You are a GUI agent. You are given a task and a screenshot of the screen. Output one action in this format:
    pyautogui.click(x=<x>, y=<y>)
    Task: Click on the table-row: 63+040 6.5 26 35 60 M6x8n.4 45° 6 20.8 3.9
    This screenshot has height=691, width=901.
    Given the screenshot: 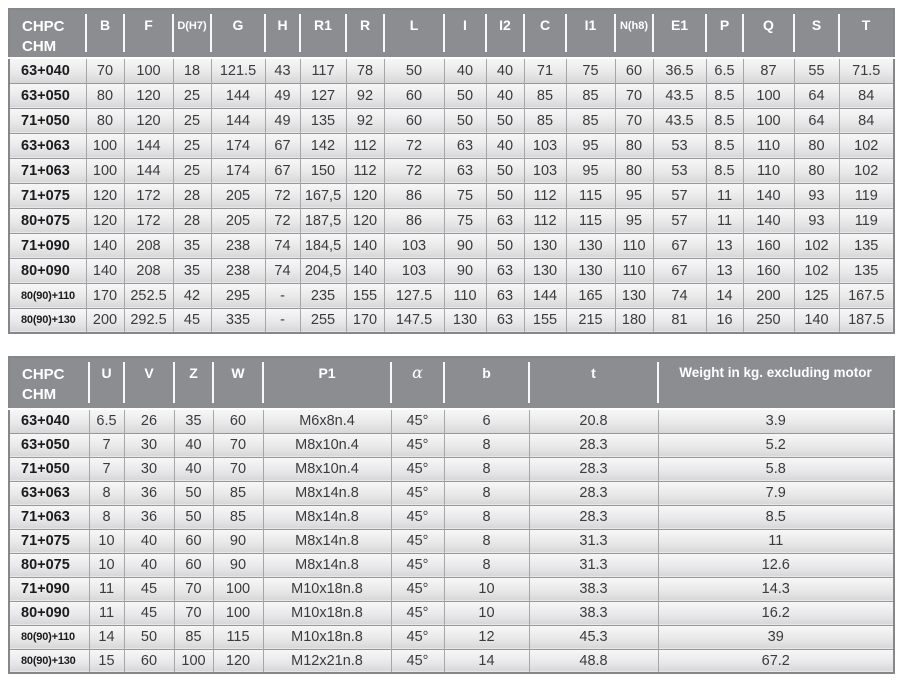 What is the action you would take?
    pyautogui.click(x=451, y=420)
    